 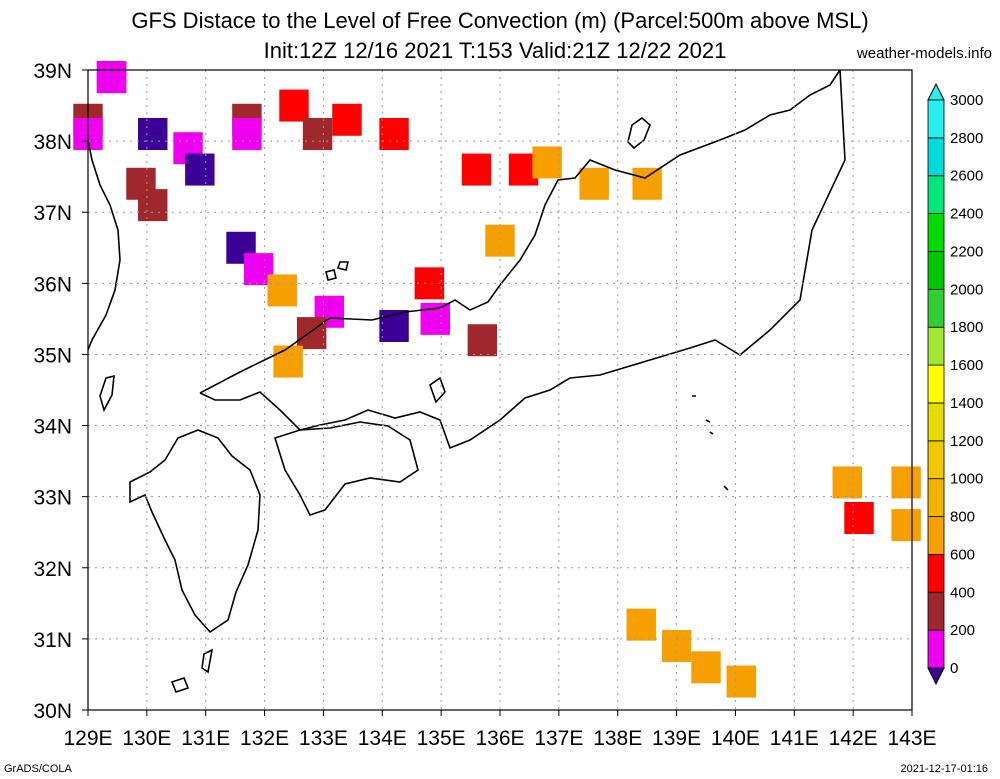 I want to click on lon-tick-label: 133E, so click(x=323, y=738).